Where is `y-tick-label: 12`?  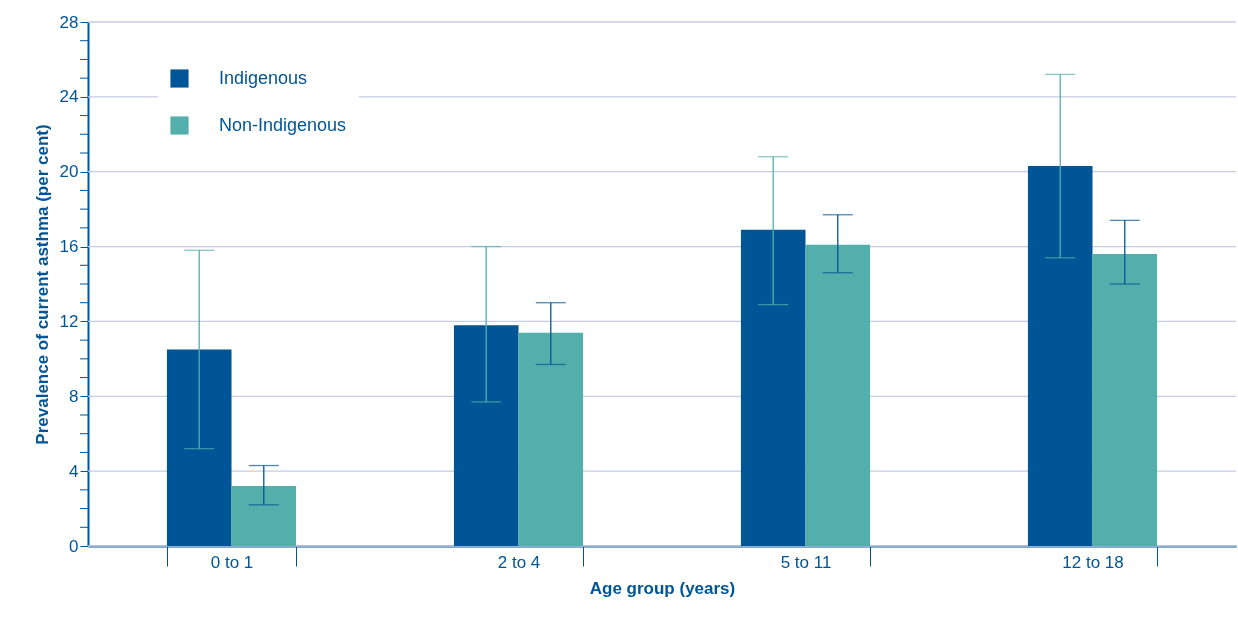
y-tick-label: 12 is located at coordinates (69, 321).